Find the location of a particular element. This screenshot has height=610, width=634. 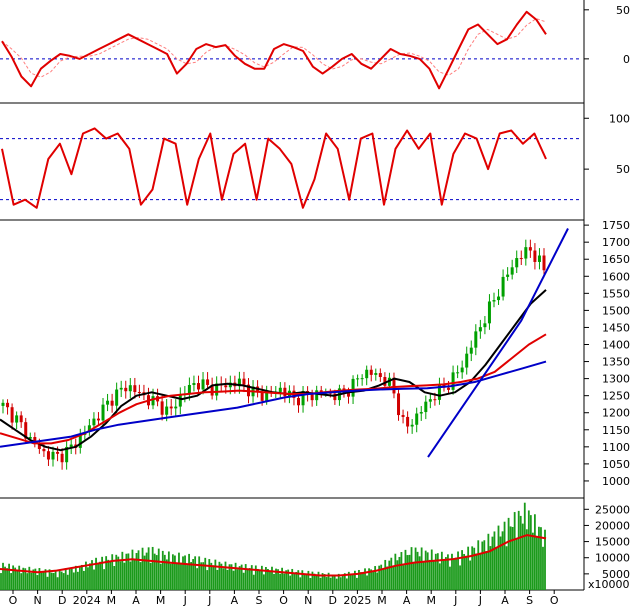

oscillator-line is located at coordinates (274, 50).